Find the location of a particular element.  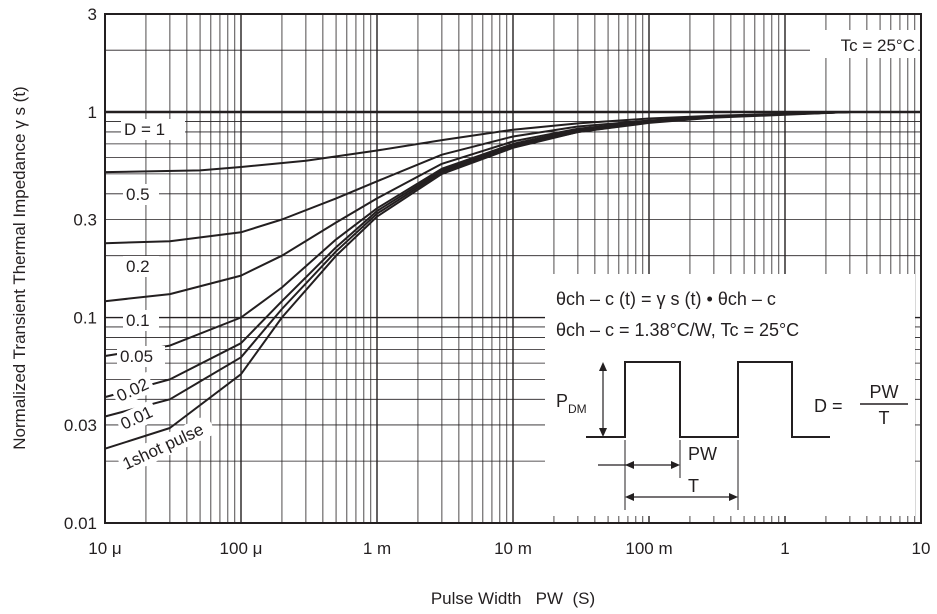

pw-label: PW is located at coordinates (702, 454).